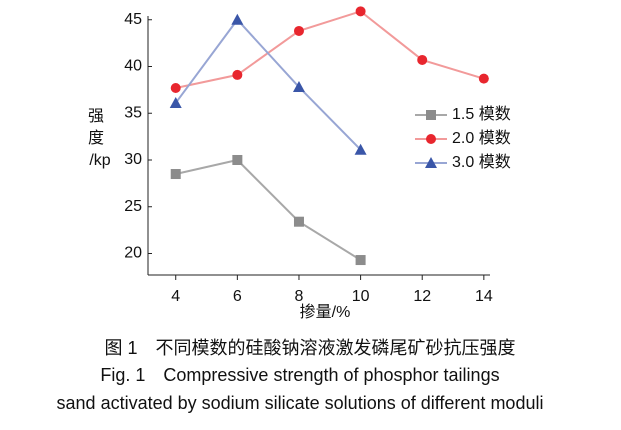 The image size is (621, 430). Describe the element at coordinates (133, 206) in the screenshot. I see `y-tick-label: 25` at that location.